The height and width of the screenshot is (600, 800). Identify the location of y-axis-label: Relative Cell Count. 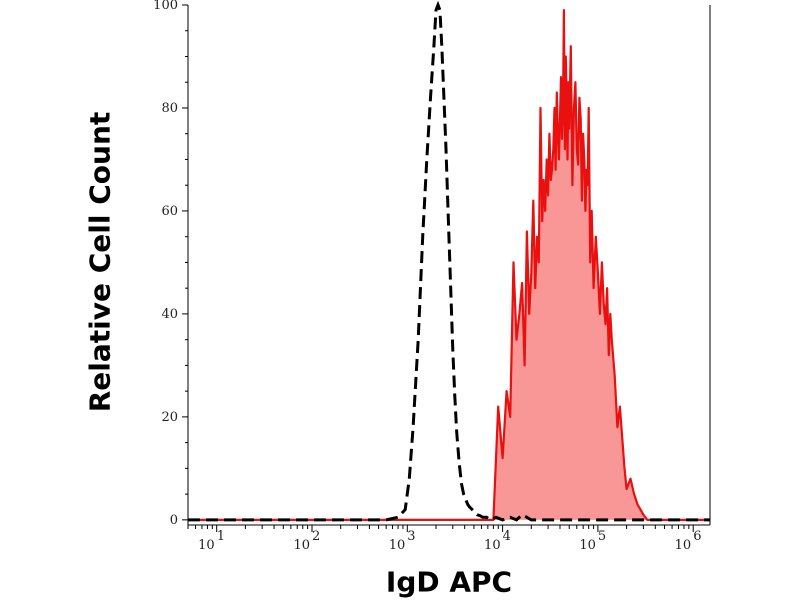
(100, 262).